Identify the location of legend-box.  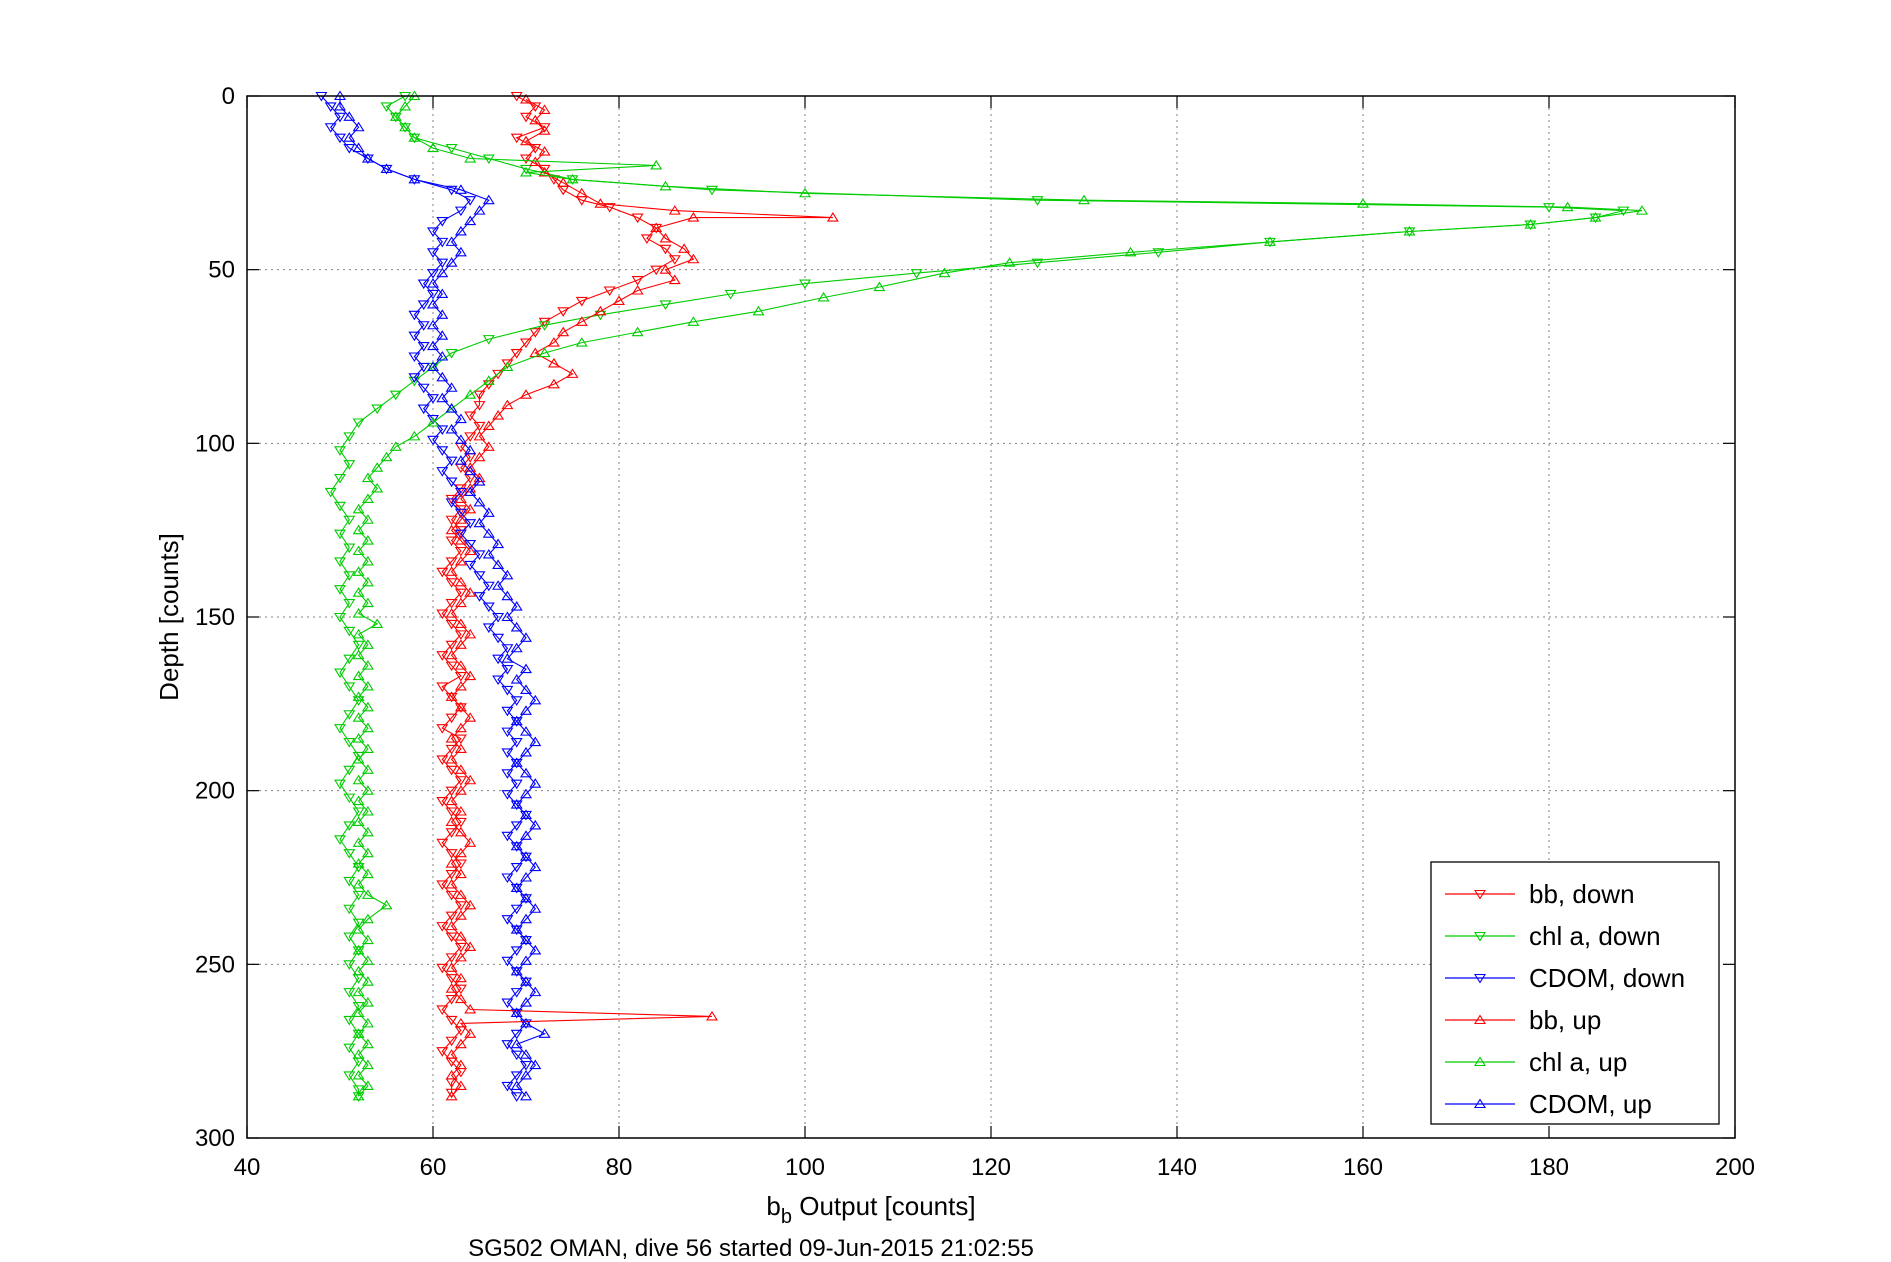
(1575, 993).